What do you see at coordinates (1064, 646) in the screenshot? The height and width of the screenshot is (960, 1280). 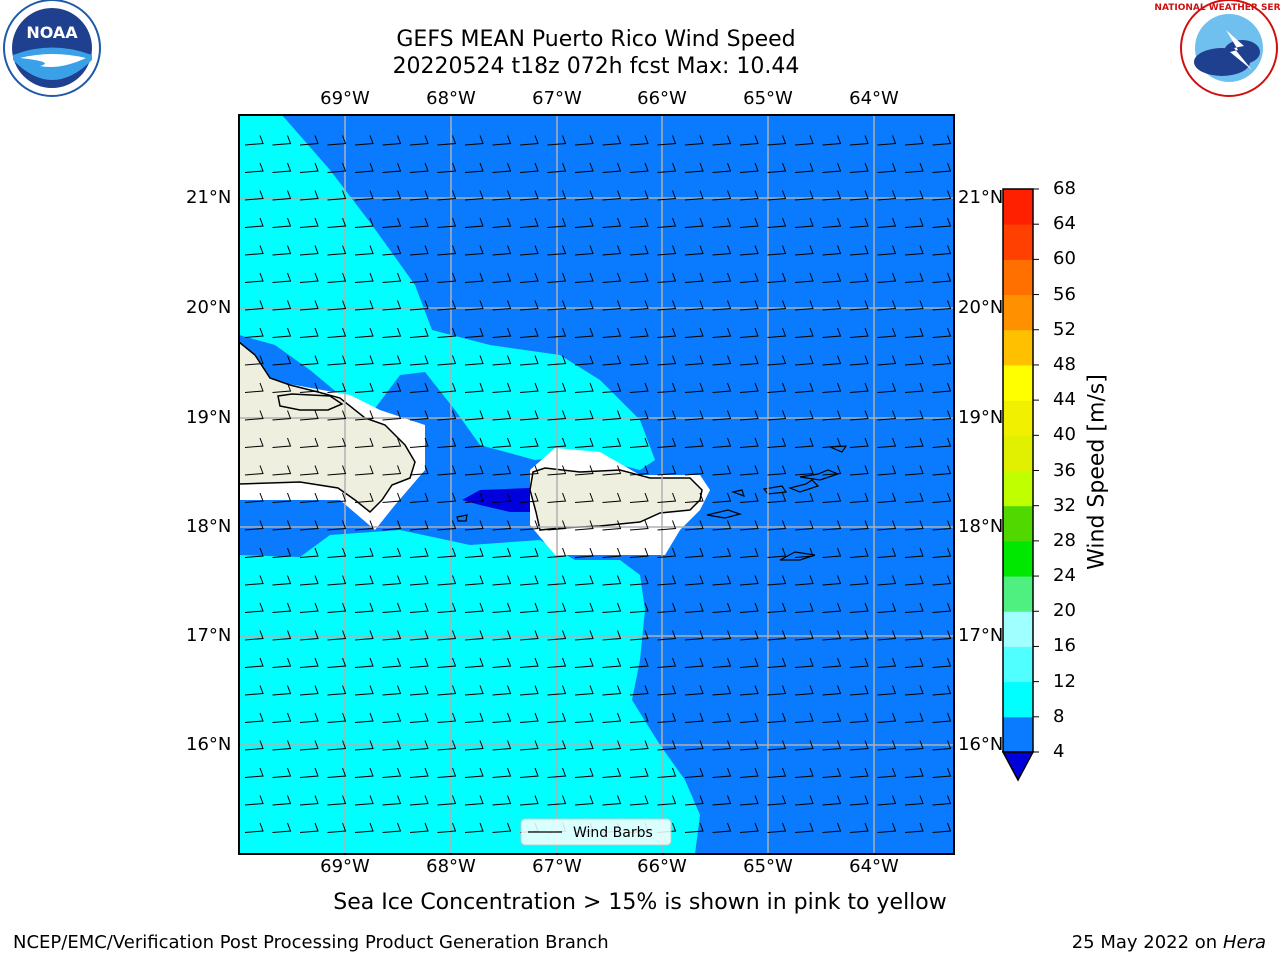 I see `colorbar-tick-label: 16` at bounding box center [1064, 646].